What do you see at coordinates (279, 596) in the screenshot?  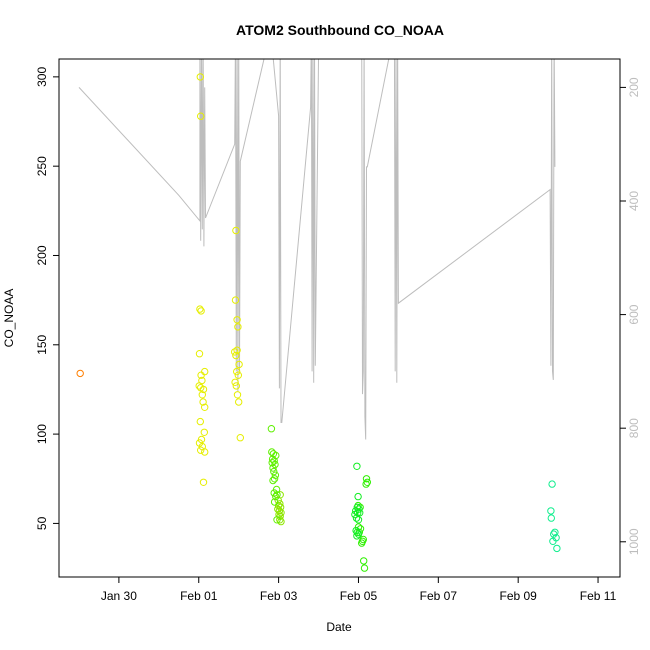 I see `x-tick-label: Feb 03` at bounding box center [279, 596].